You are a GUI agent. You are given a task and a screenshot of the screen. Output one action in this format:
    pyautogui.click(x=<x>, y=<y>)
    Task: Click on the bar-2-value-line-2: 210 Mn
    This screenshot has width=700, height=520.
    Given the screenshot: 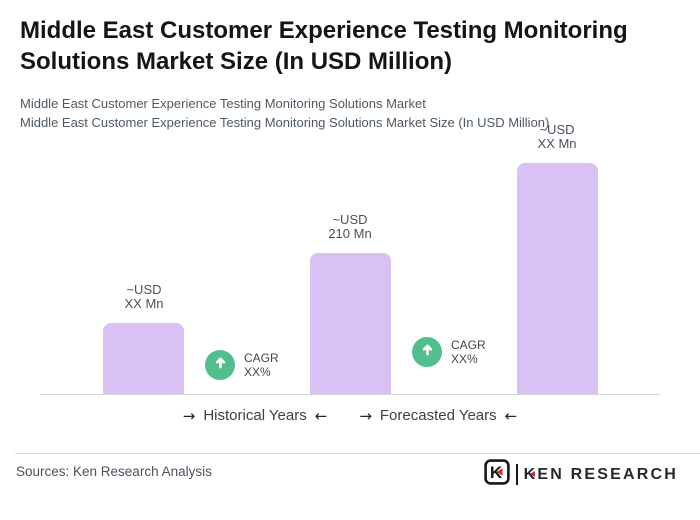 What is the action you would take?
    pyautogui.click(x=350, y=233)
    